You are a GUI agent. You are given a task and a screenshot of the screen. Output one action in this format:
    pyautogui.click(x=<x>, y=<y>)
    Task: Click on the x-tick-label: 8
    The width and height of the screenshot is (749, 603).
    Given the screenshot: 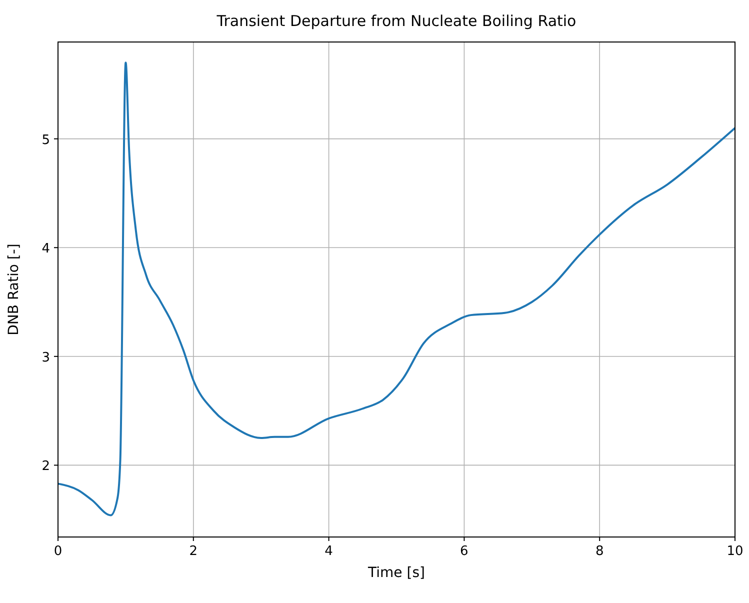 What is the action you would take?
    pyautogui.click(x=599, y=551)
    